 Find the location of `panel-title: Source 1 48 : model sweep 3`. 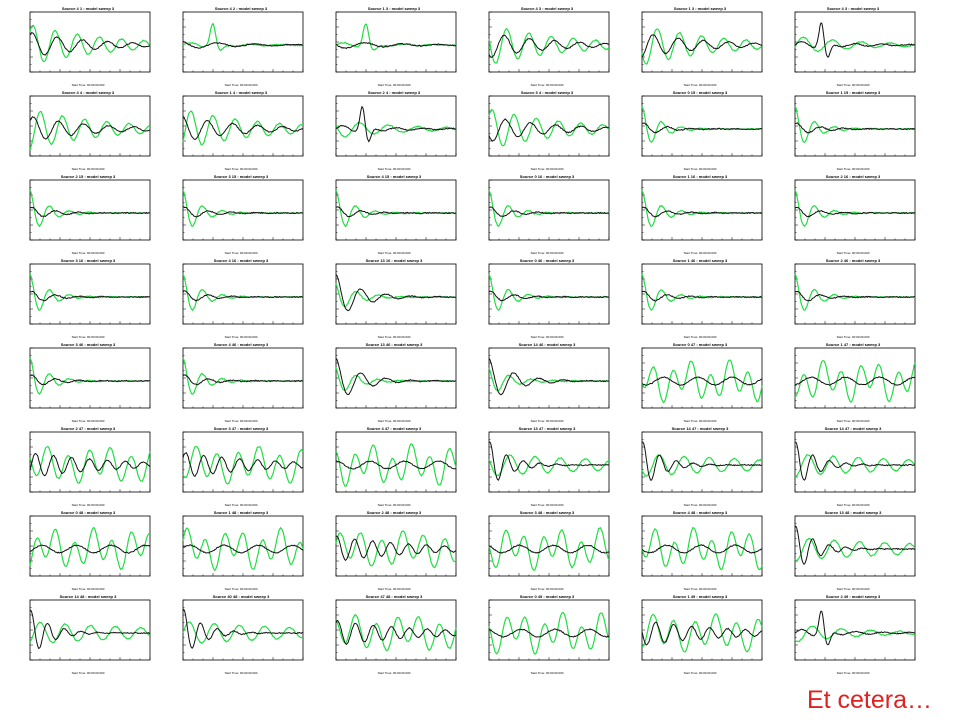

panel-title: Source 1 48 : model sweep 3 is located at coordinates (241, 512).